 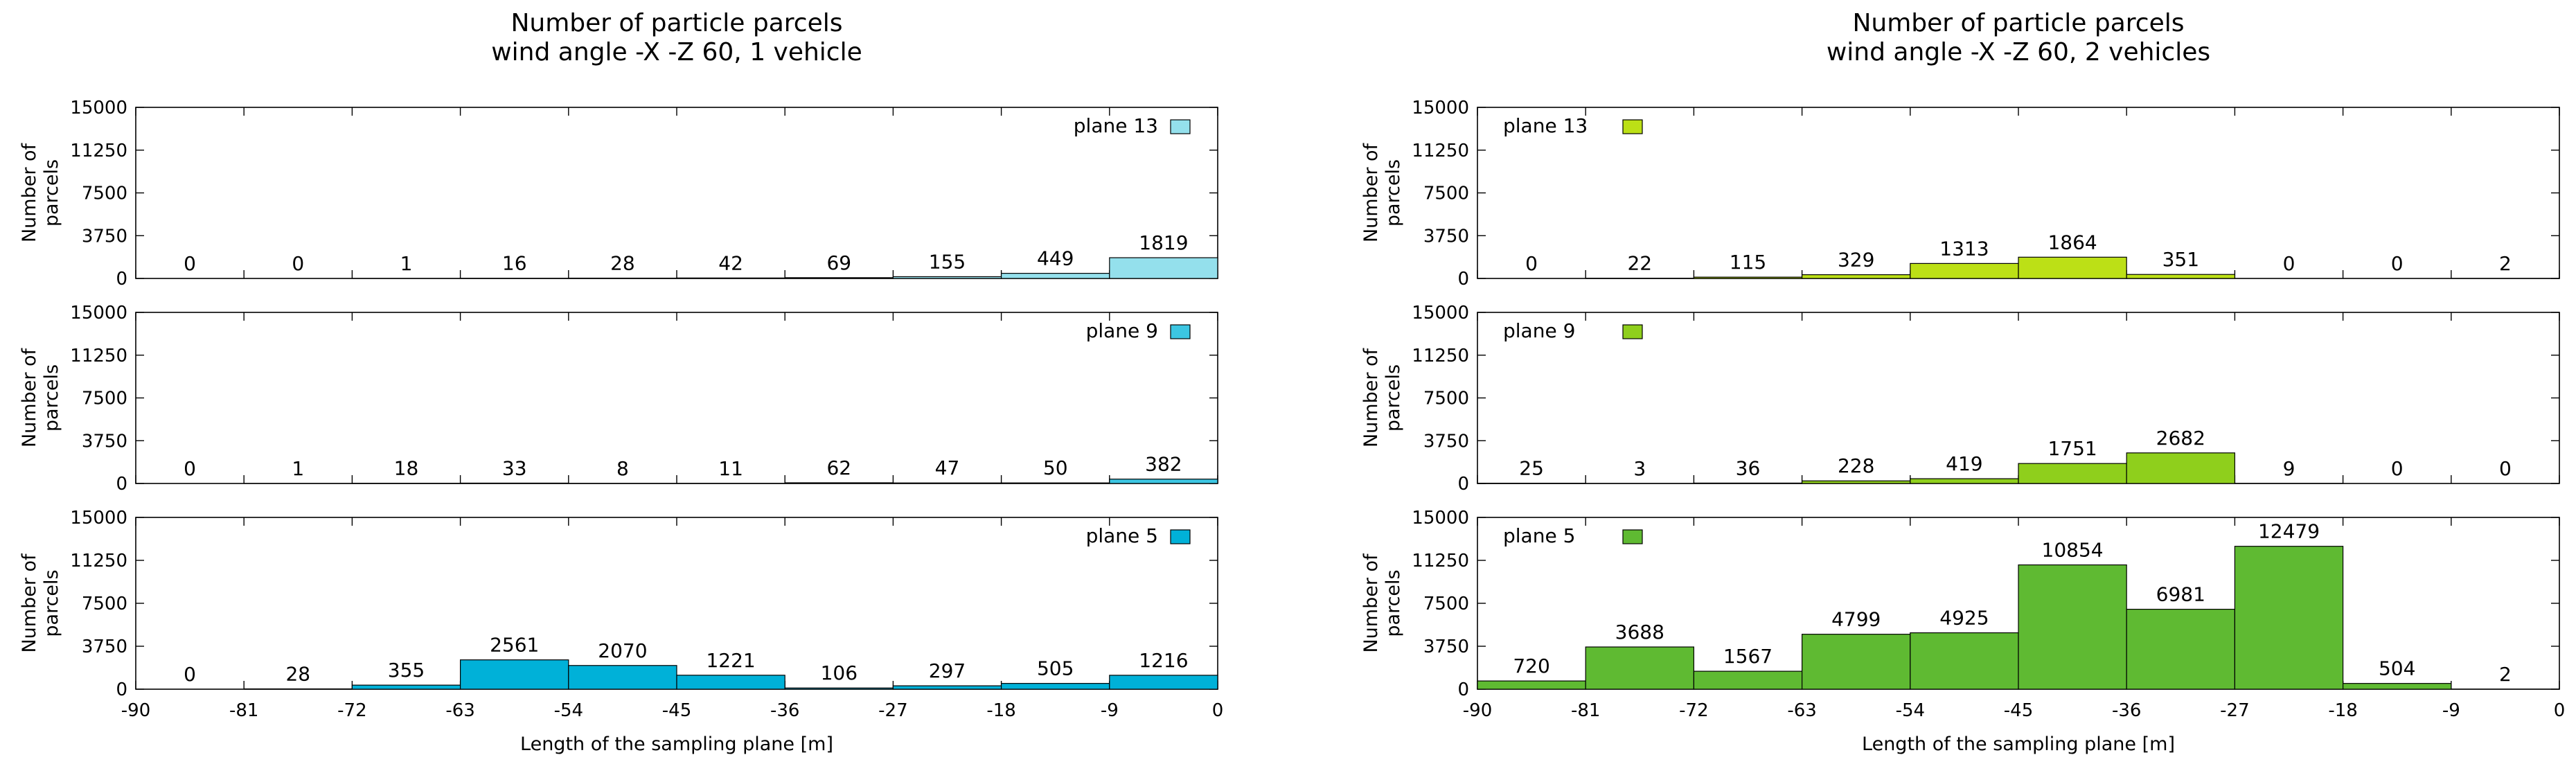 What do you see at coordinates (947, 261) in the screenshot?
I see `bar-value-label: 155` at bounding box center [947, 261].